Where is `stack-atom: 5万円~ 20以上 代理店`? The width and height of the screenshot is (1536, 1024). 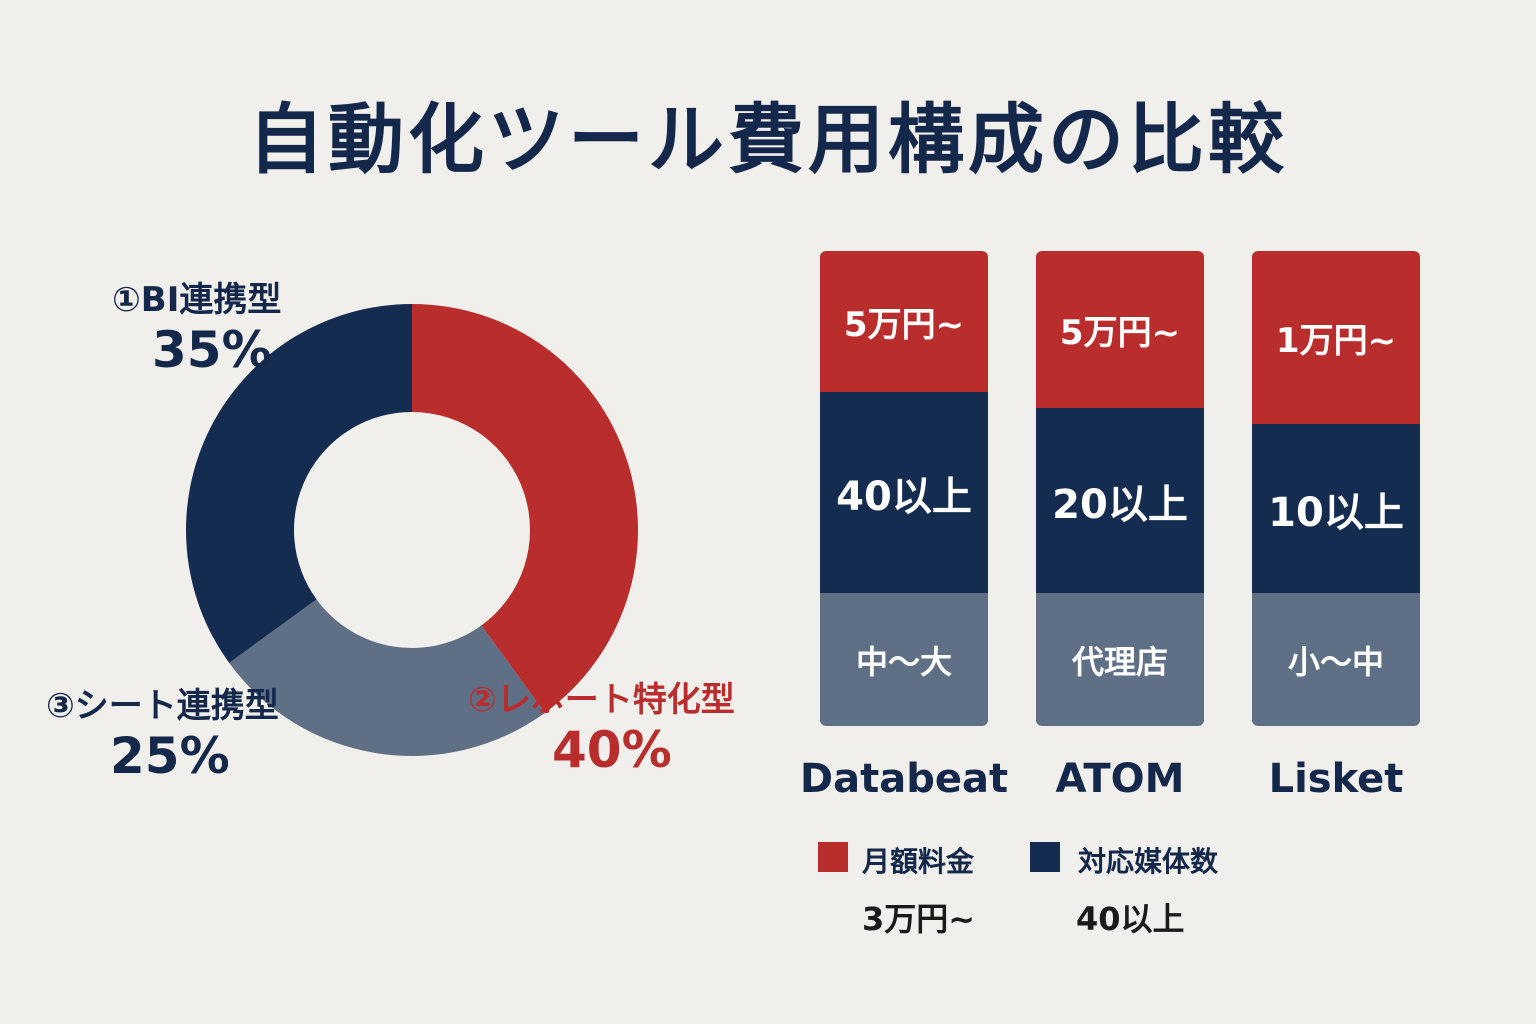 stack-atom: 5万円~ 20以上 代理店 is located at coordinates (1120, 488).